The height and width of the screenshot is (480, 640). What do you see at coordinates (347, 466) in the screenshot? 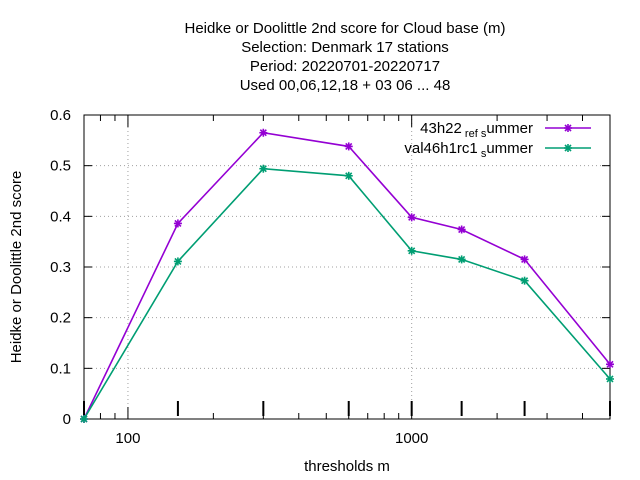
I see `x-axis-label: thresholds m` at bounding box center [347, 466].